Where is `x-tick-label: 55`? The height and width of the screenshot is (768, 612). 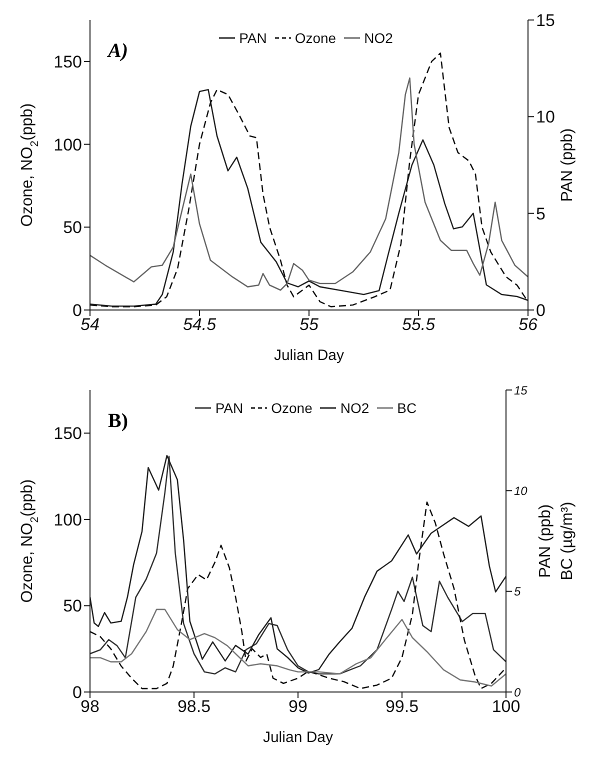 x-tick-label: 55 is located at coordinates (309, 324).